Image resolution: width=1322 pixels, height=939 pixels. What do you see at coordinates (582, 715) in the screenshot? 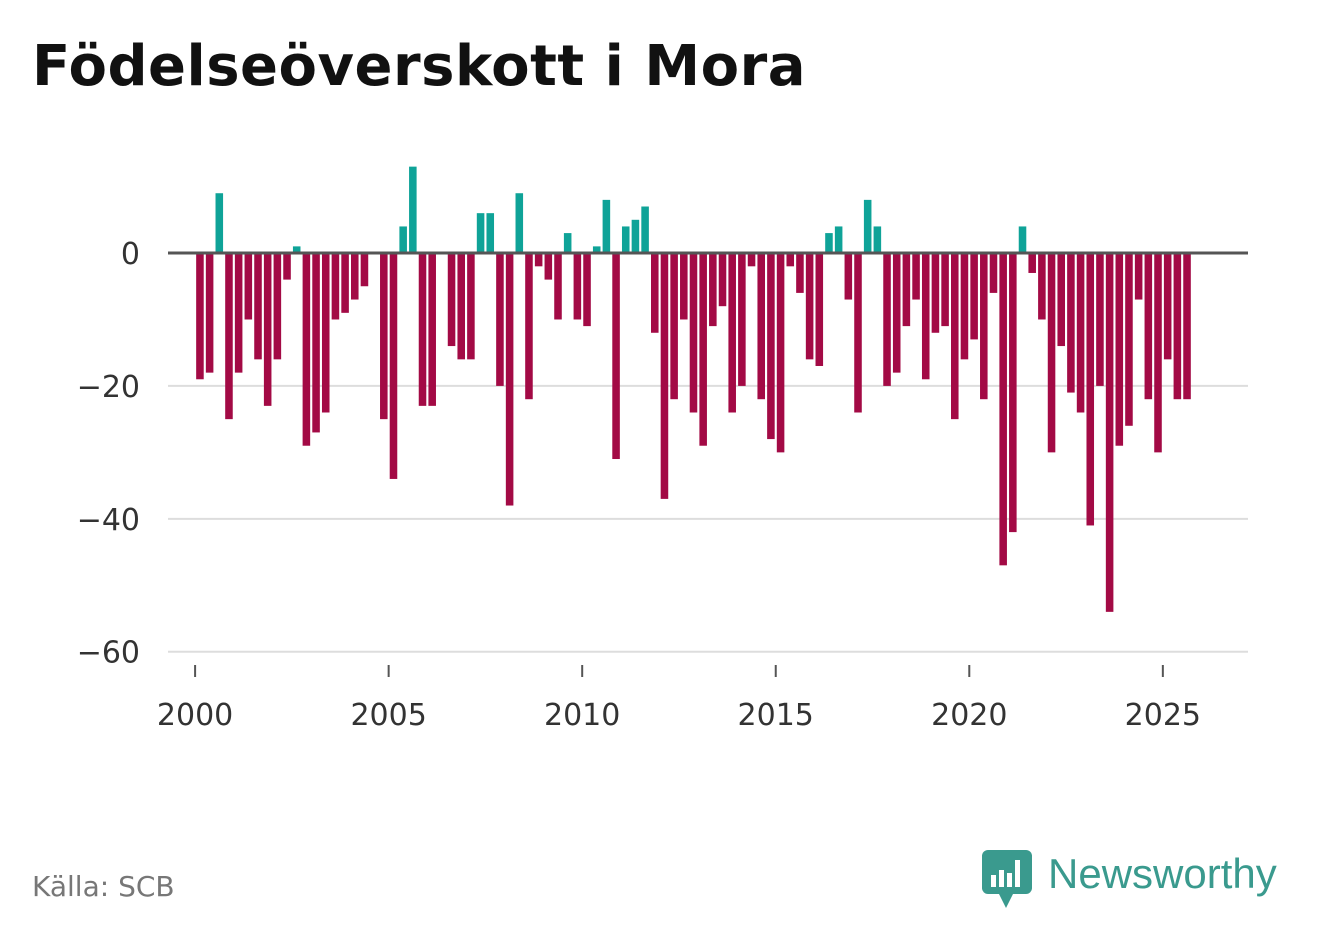
I see `x-tick-label: 2010` at bounding box center [582, 715].